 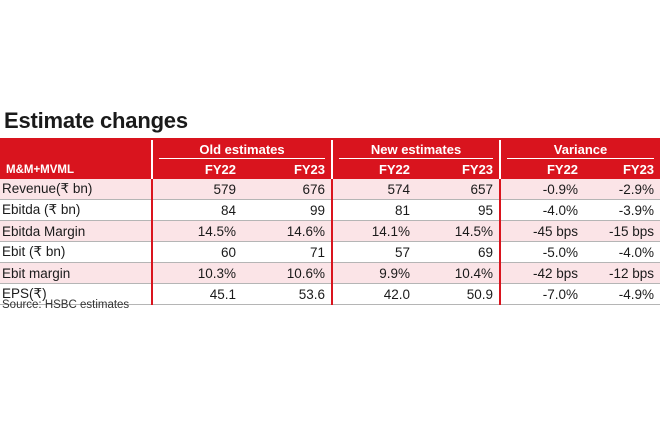 I want to click on source-note: Source: HSBC estimates, so click(x=66, y=305).